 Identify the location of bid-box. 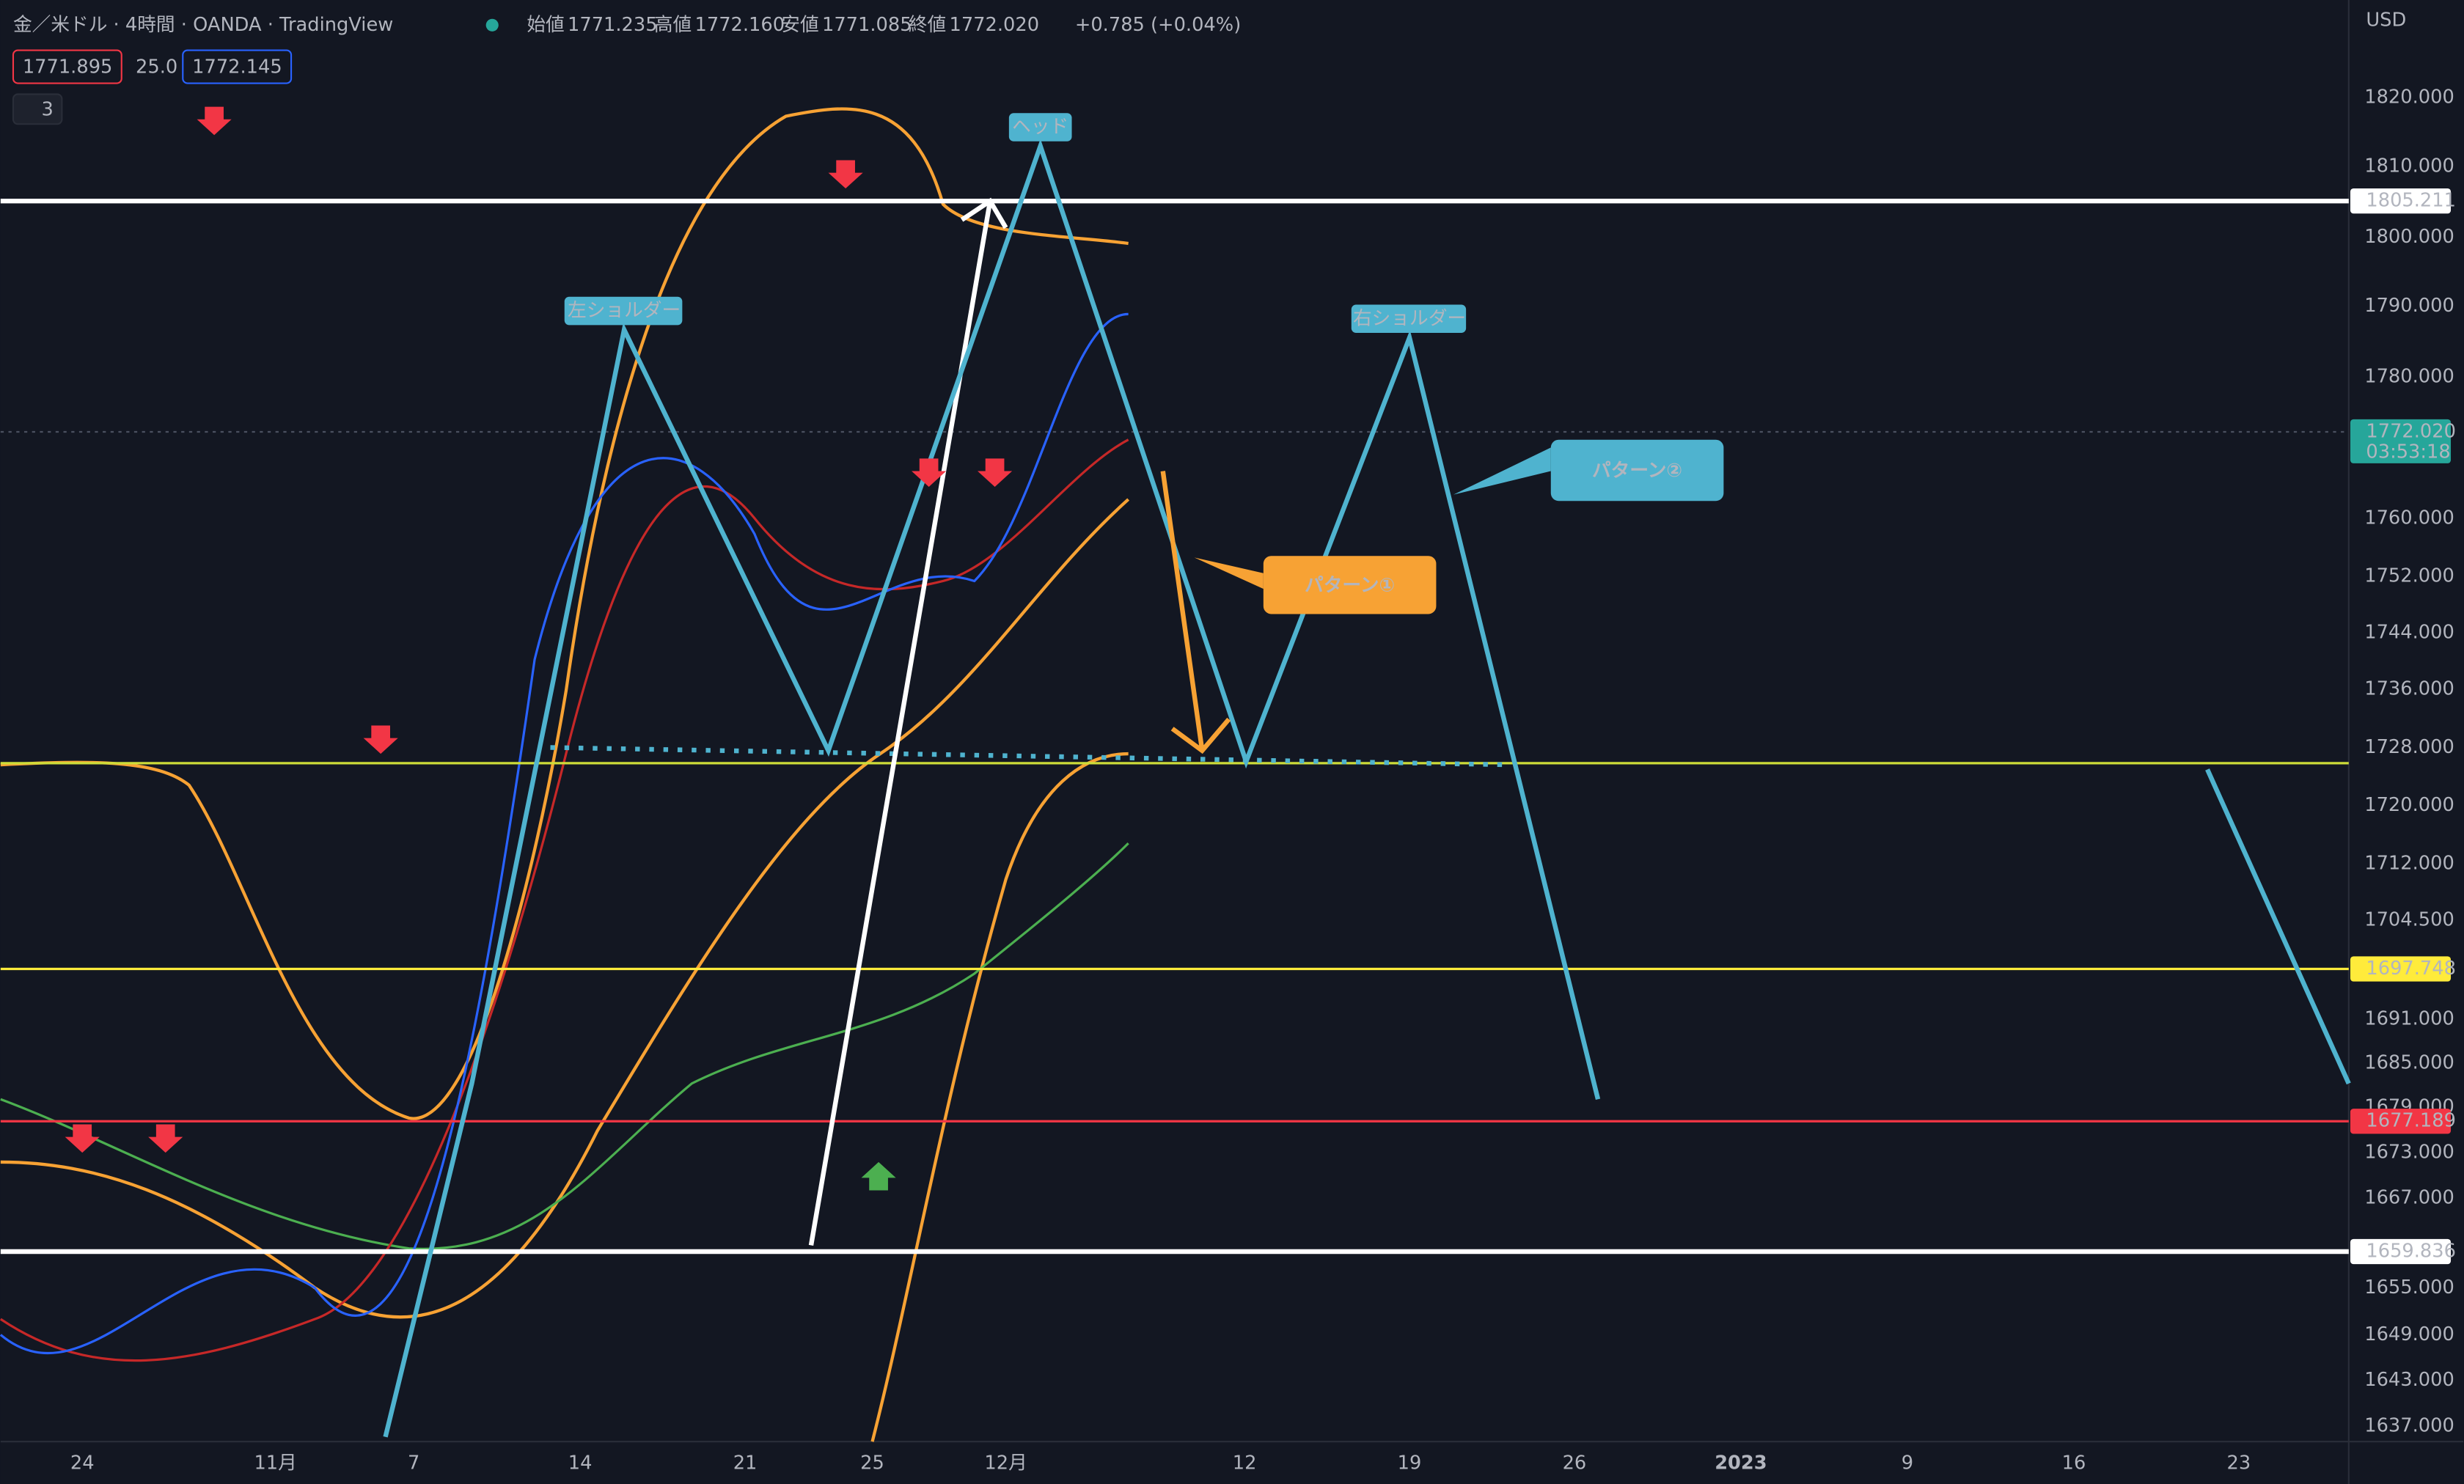
(67, 66).